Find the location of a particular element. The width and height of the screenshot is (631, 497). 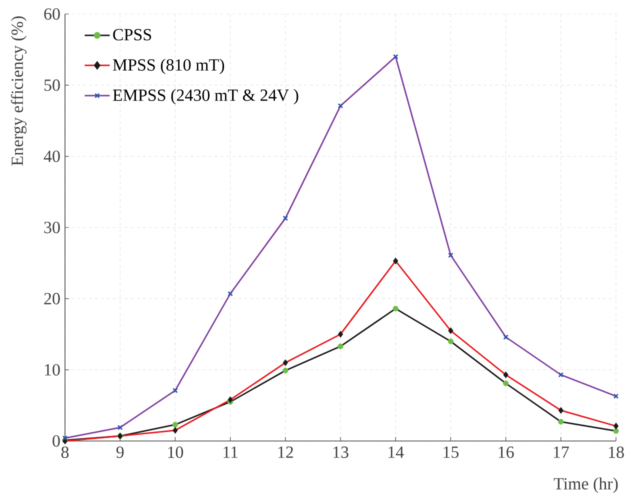

x-tick-label: 8 is located at coordinates (65, 452).